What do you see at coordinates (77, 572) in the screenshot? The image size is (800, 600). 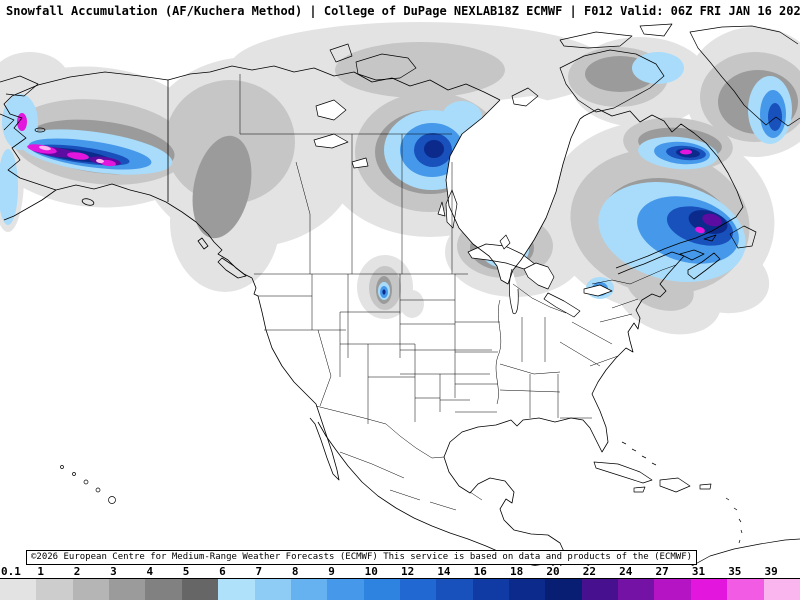 I see `legend-tick-label: 2` at bounding box center [77, 572].